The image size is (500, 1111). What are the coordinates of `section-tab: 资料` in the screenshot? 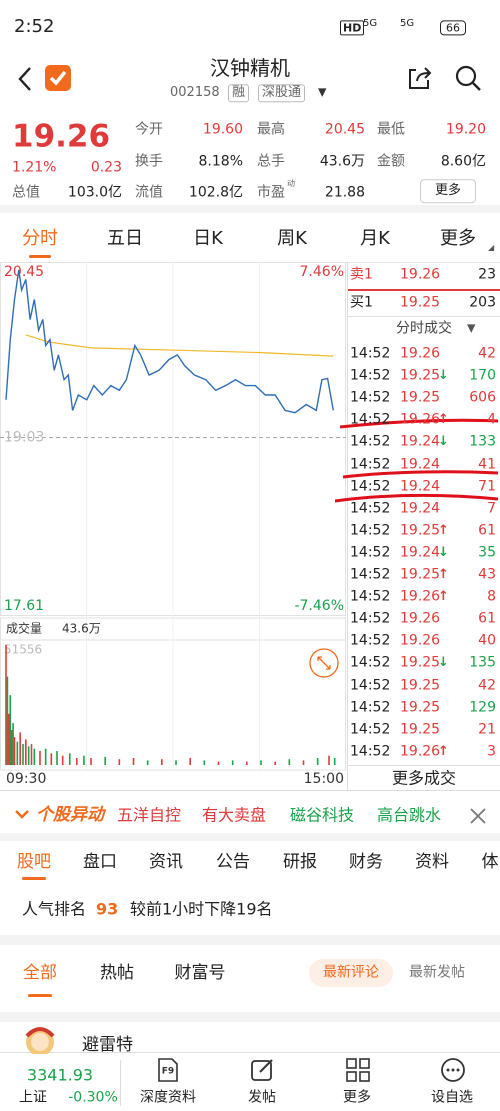 It's located at (432, 861).